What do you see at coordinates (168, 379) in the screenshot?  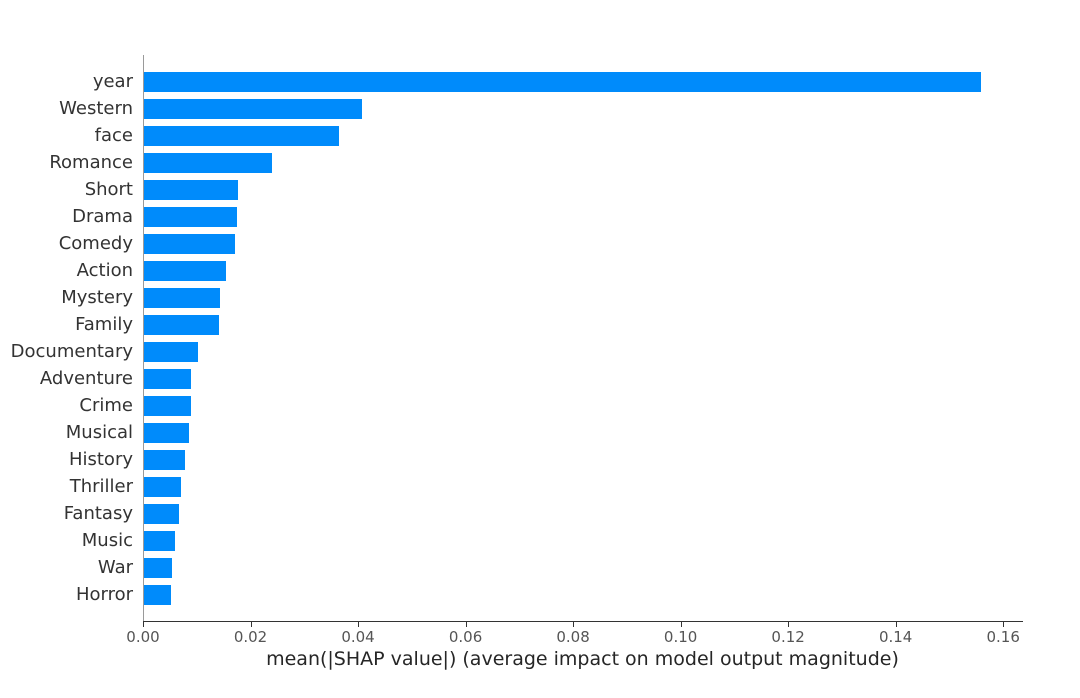 I see `bar-adventure` at bounding box center [168, 379].